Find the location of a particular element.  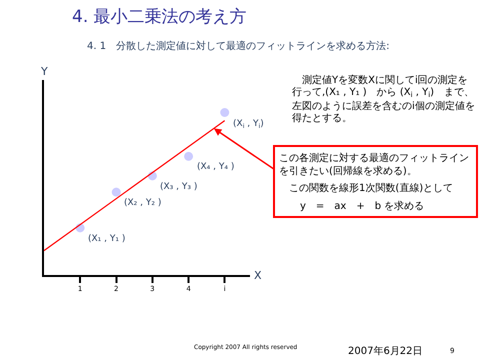

text: を引きたい(回帰線を求める)。 is located at coordinates (348, 171).